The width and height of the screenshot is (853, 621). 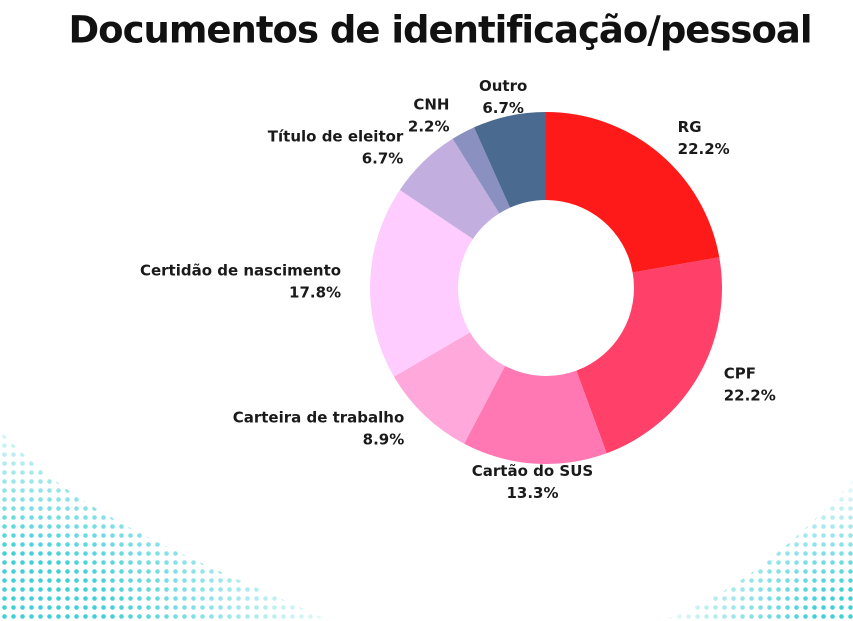 What do you see at coordinates (503, 86) in the screenshot?
I see `slice-label: Outro` at bounding box center [503, 86].